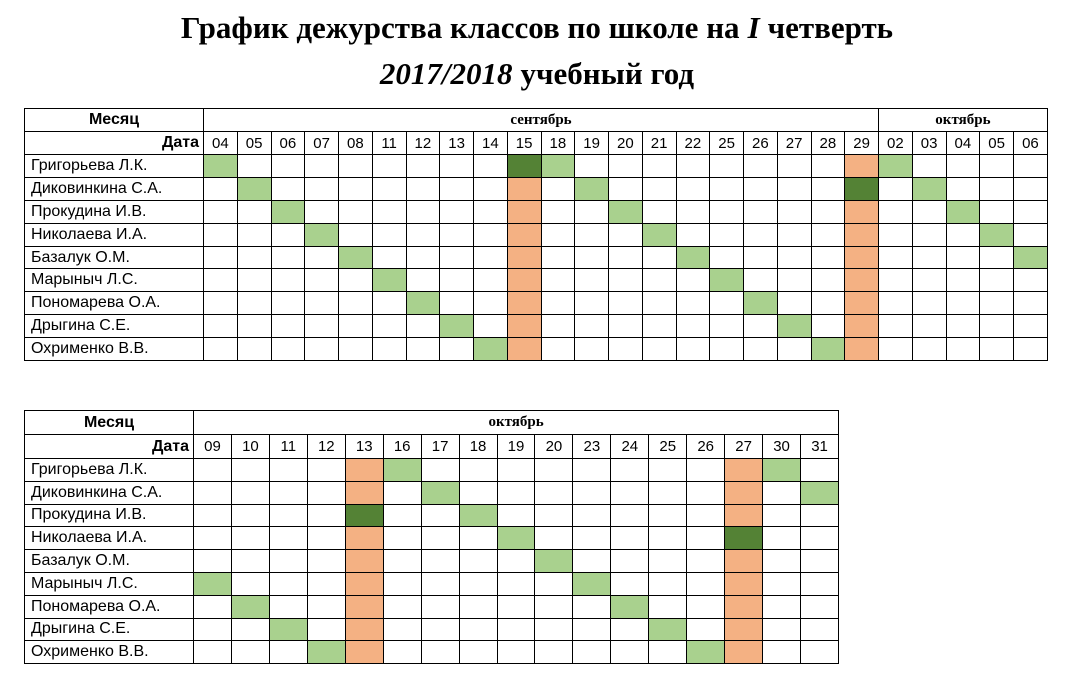 The width and height of the screenshot is (1074, 684). I want to click on date: 11, so click(288, 446).